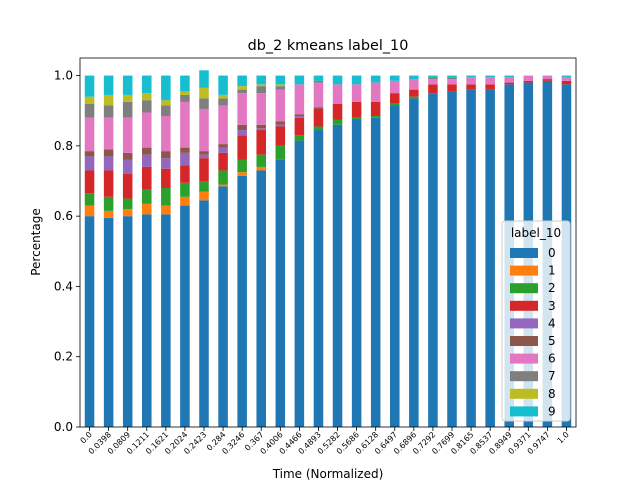  I want to click on legend: label_10 0 1 2 3 4 5 6 7 8 9, so click(536, 321).